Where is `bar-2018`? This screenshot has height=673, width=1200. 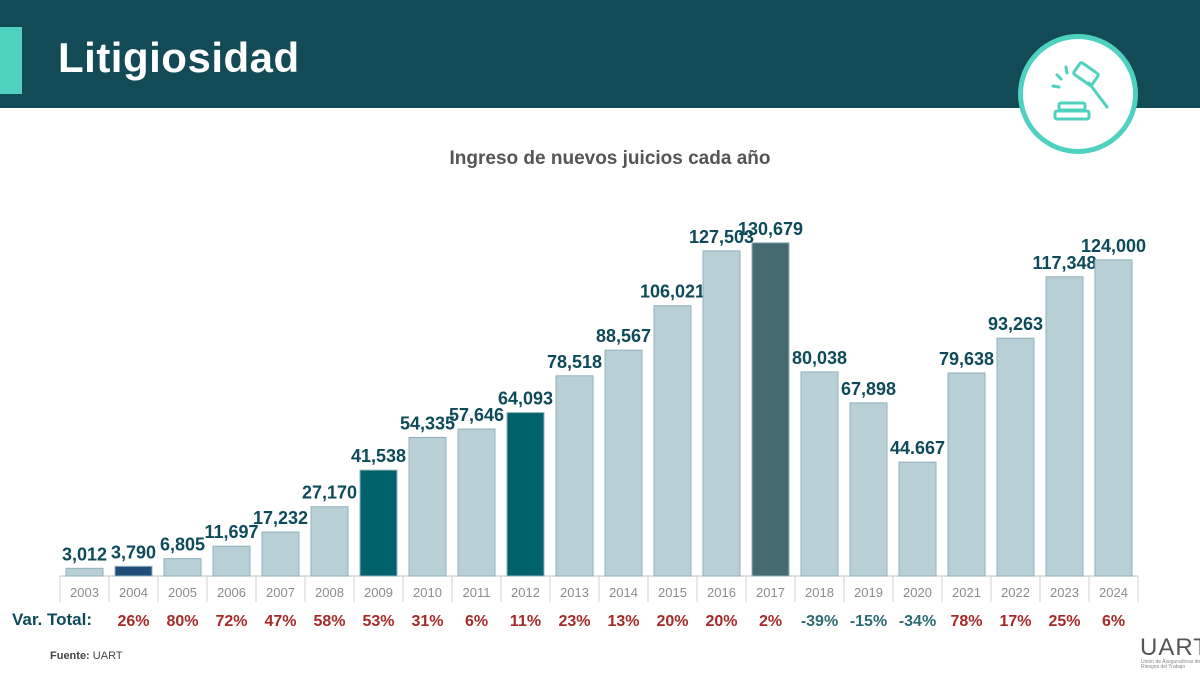
bar-2018 is located at coordinates (819, 474).